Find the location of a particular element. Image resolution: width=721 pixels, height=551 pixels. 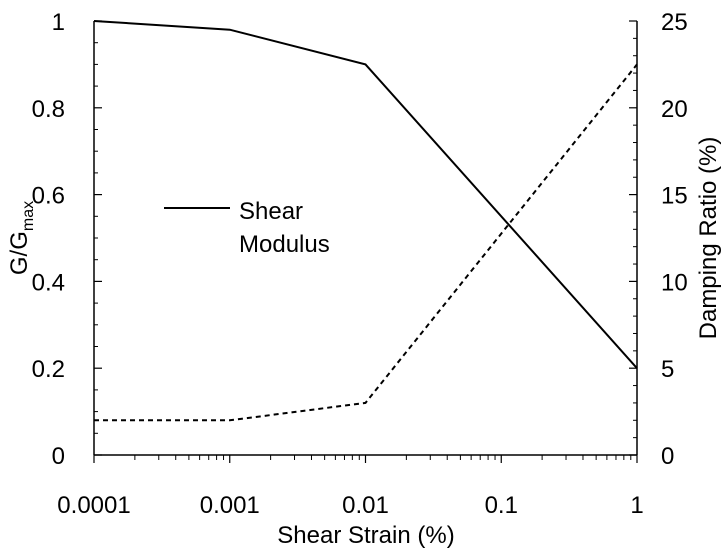

right-tick-label: 10 is located at coordinates (674, 282).